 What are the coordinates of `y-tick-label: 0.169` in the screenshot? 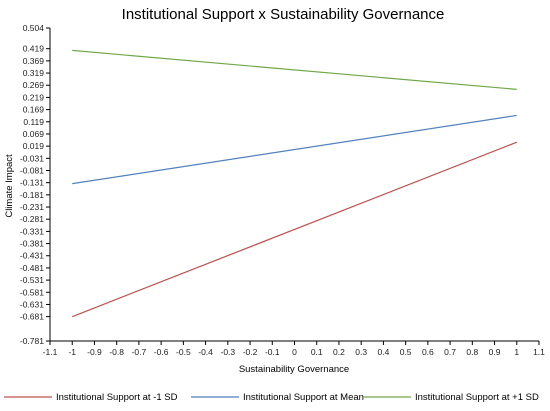 It's located at (34, 110).